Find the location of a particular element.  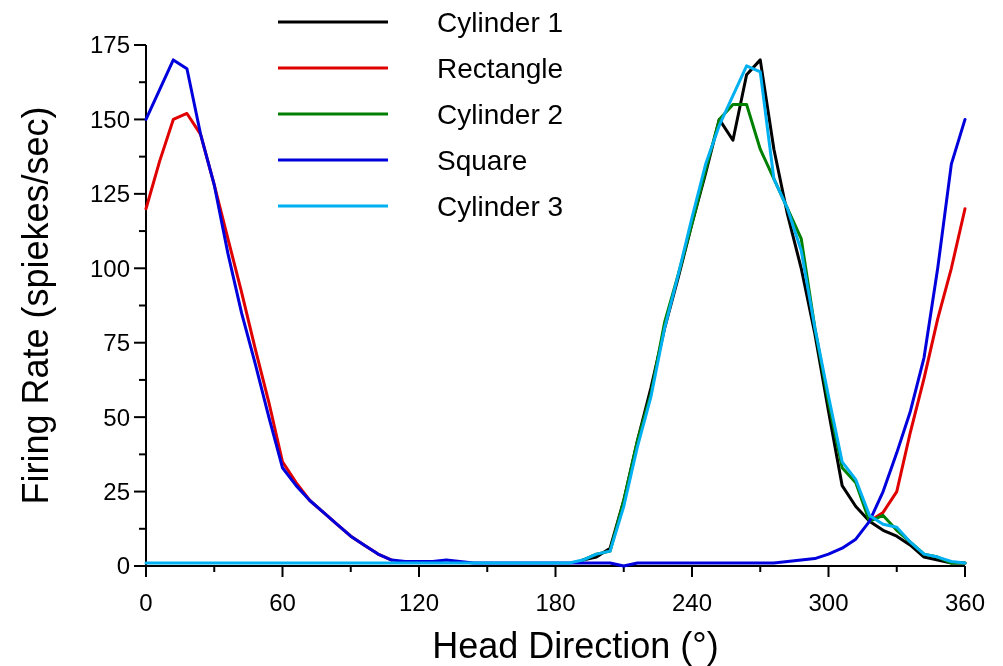

x-axis-title: Head Direction (°) is located at coordinates (575, 645).